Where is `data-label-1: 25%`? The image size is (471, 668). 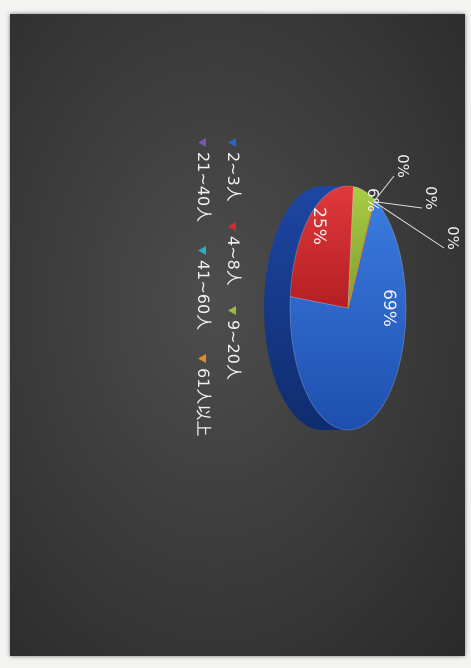
data-label-1: 25% is located at coordinates (319, 226).